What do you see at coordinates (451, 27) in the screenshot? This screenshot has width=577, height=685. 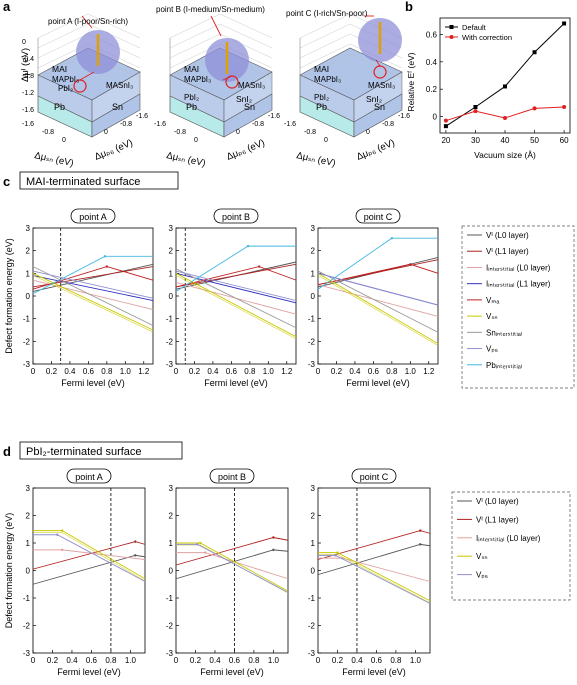 I see `legend-marker` at bounding box center [451, 27].